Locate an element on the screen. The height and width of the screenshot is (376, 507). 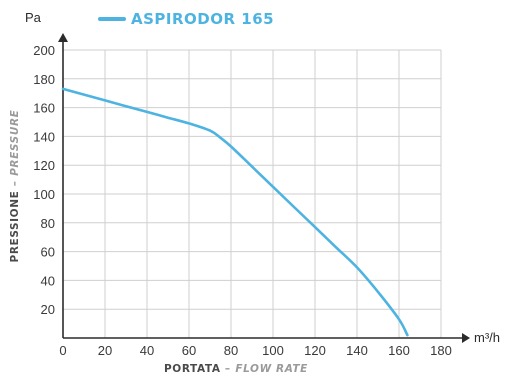
x-unit-label: m³/h is located at coordinates (487, 337).